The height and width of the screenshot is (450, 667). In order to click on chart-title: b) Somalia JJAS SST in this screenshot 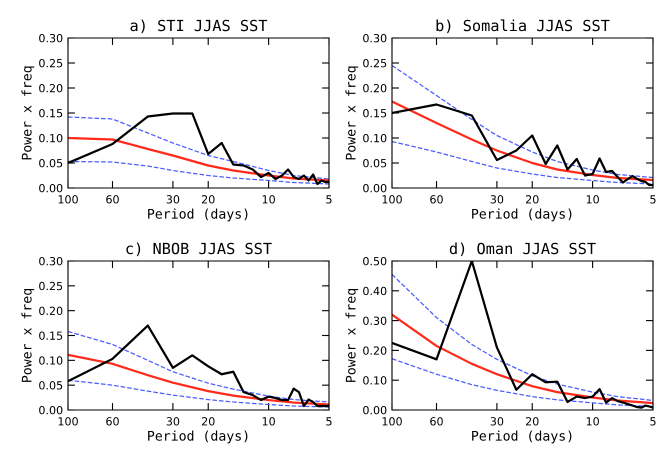, I will do `click(523, 26)`.